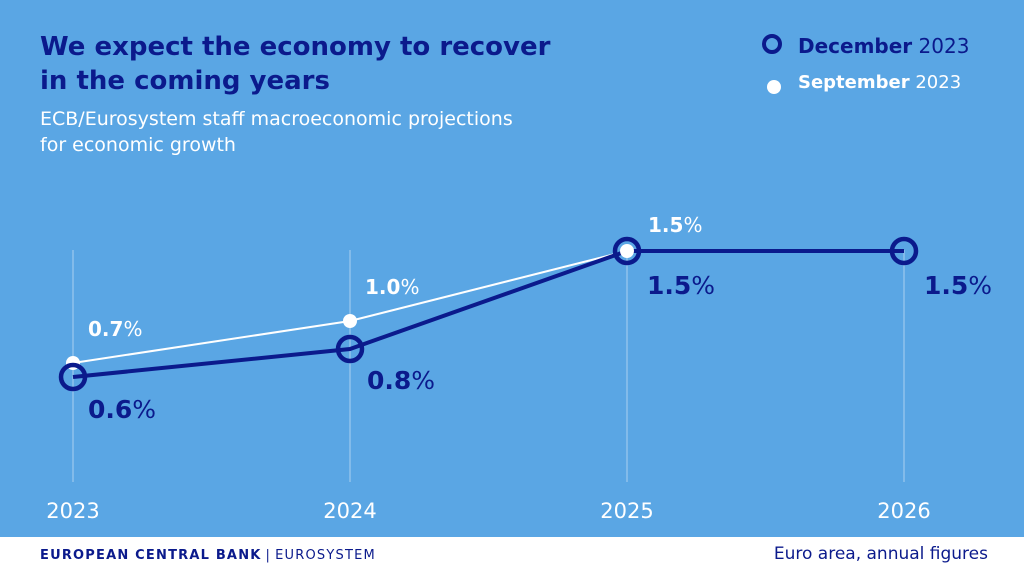 This screenshot has height=576, width=1024. I want to click on point-december-2025, so click(627, 251).